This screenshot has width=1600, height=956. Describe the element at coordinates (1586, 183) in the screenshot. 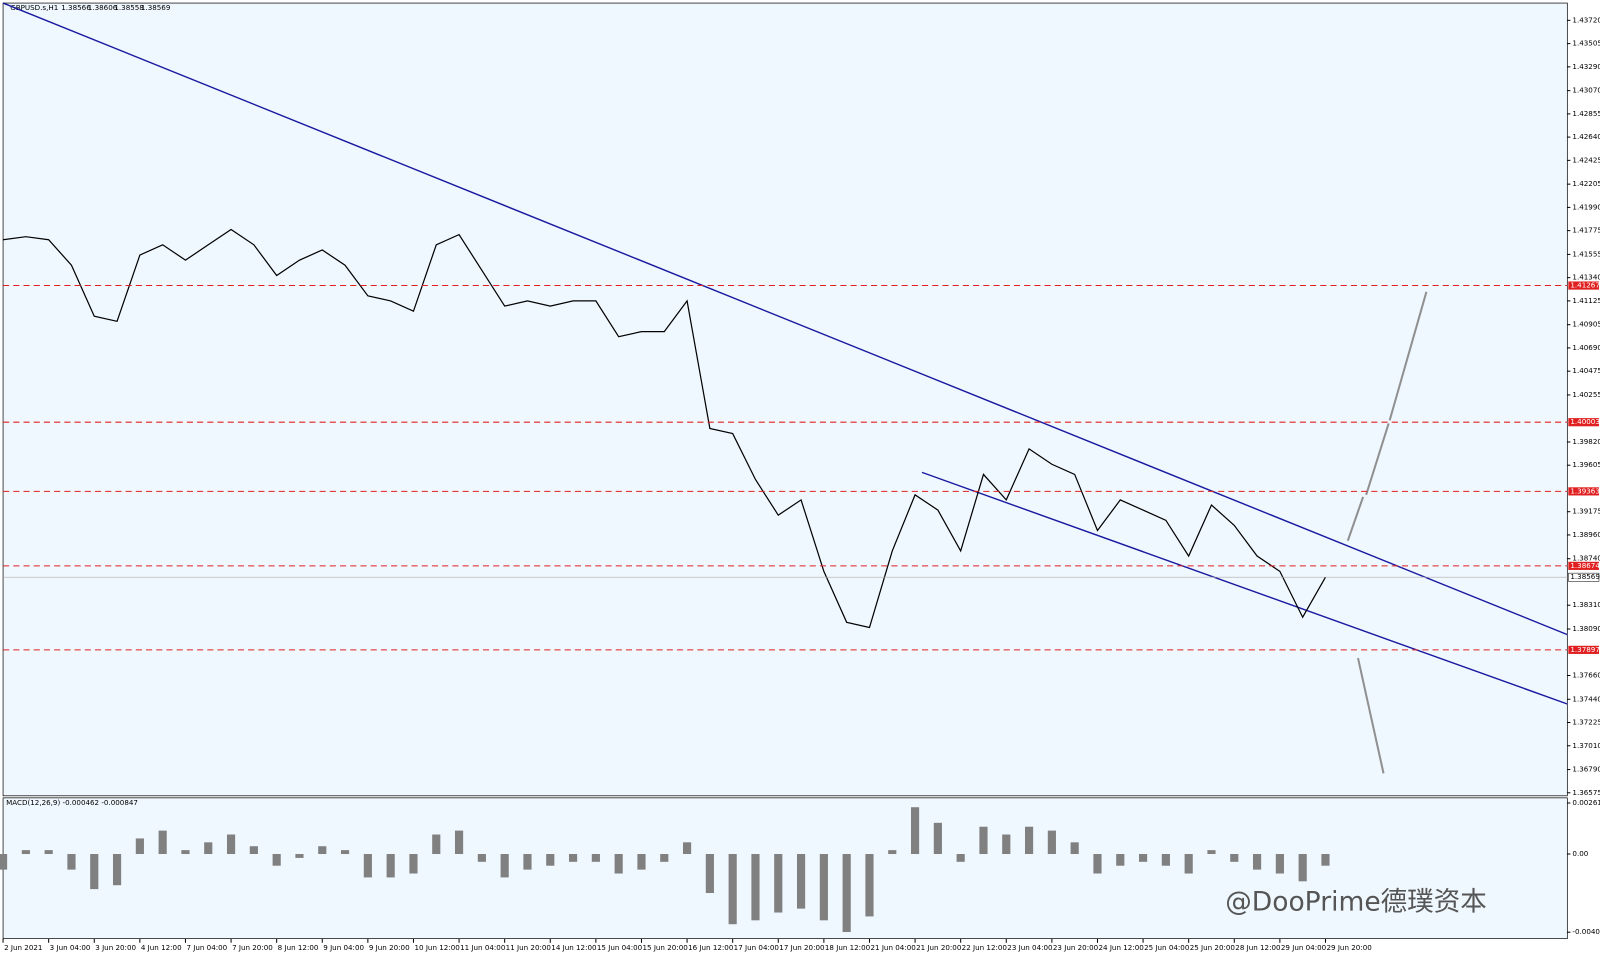

I see `y-tick-label: 1.42205` at that location.